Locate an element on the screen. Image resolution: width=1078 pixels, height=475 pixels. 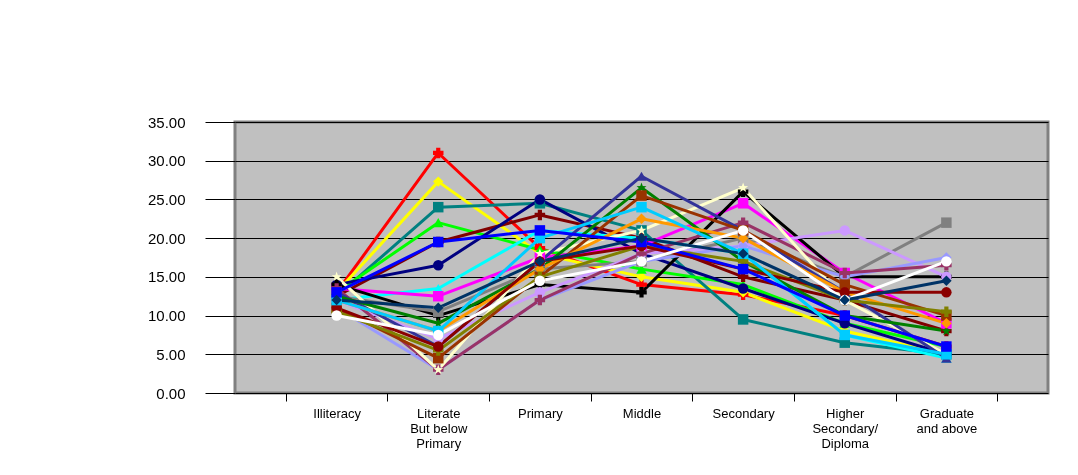
y-tick-label: 35.00 is located at coordinates (166, 122).